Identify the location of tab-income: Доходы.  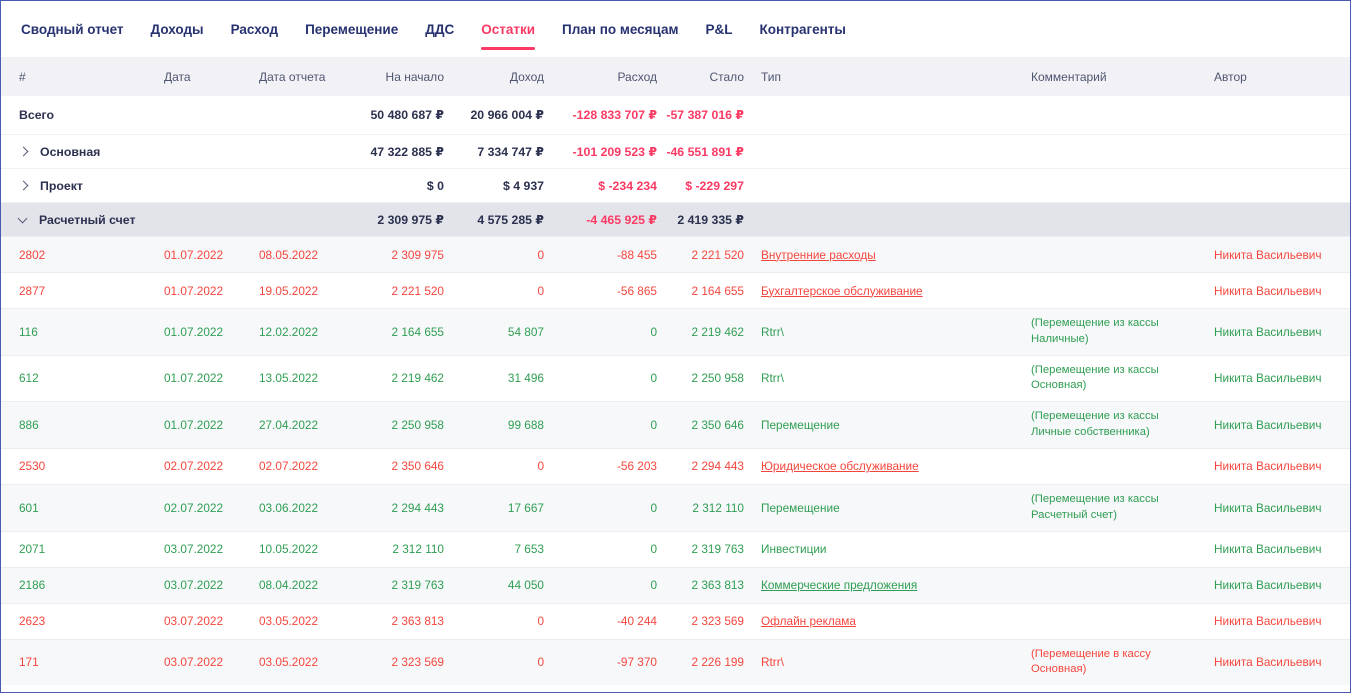
(177, 29).